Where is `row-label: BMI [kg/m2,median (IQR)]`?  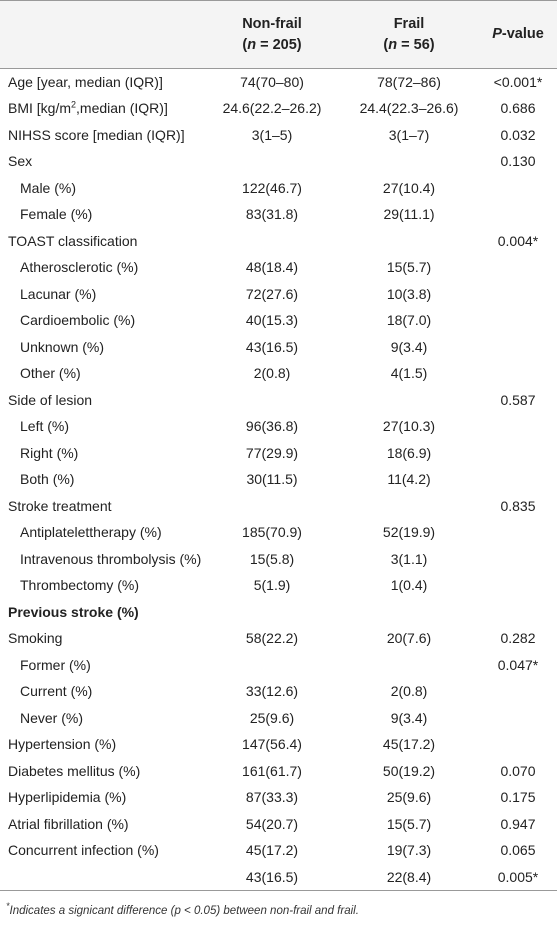 row-label: BMI [kg/m2,median (IQR)] is located at coordinates (102, 108).